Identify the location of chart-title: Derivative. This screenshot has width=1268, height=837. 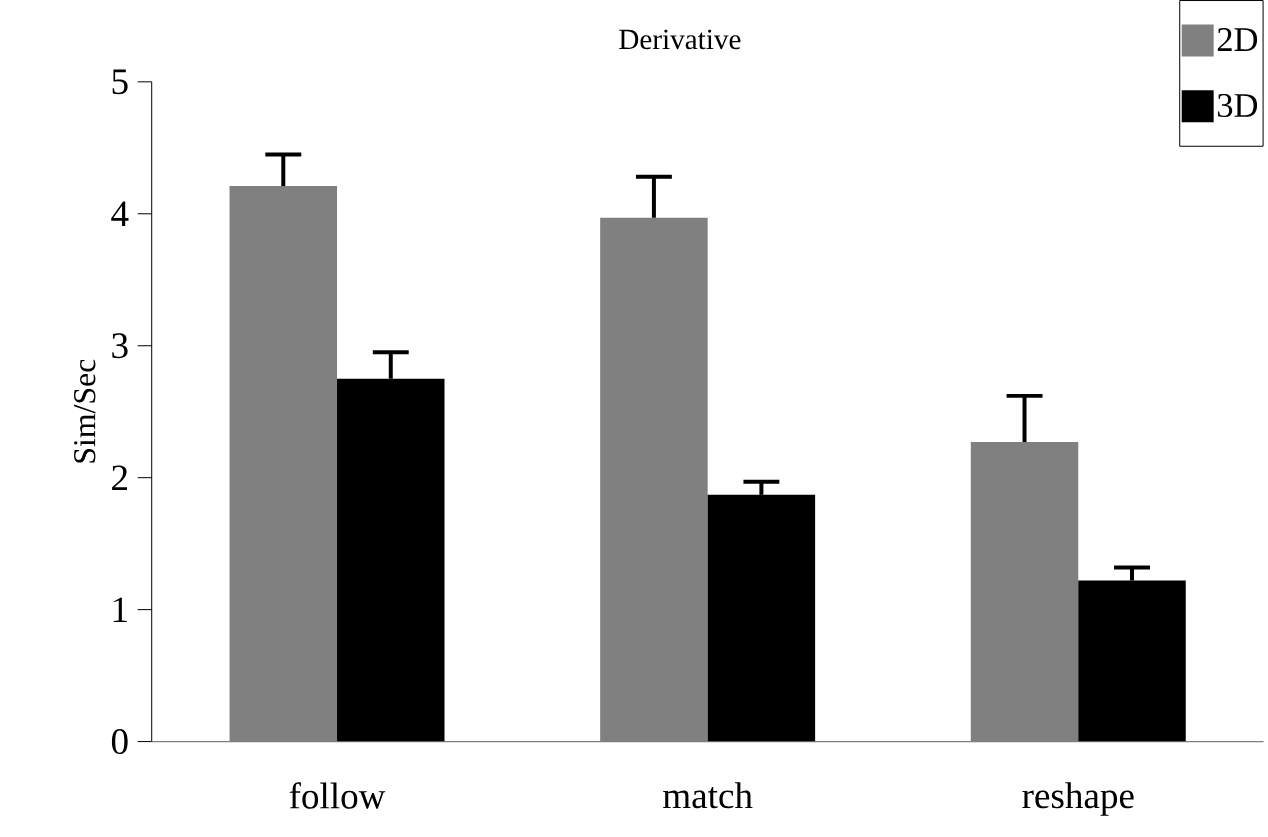
(680, 39).